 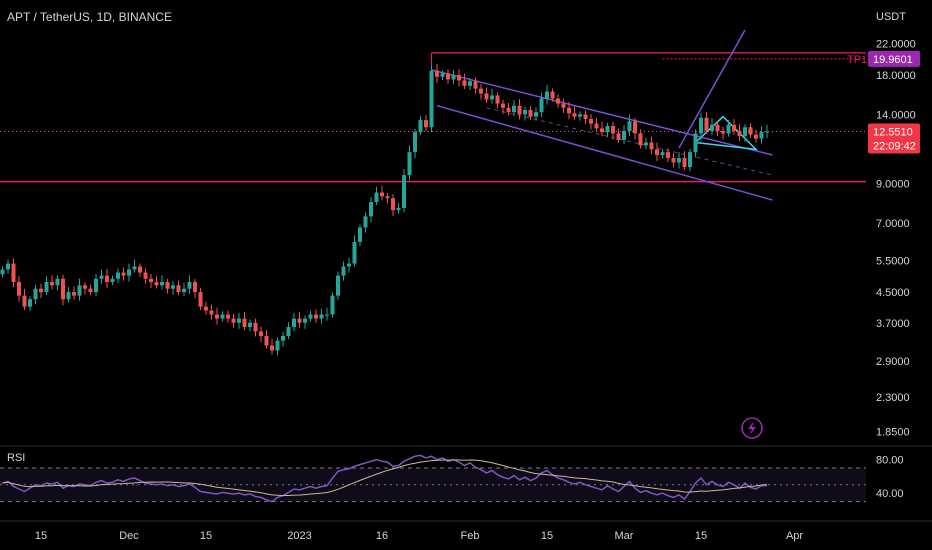 I want to click on rsi-tick-label: 80.00, so click(x=890, y=461).